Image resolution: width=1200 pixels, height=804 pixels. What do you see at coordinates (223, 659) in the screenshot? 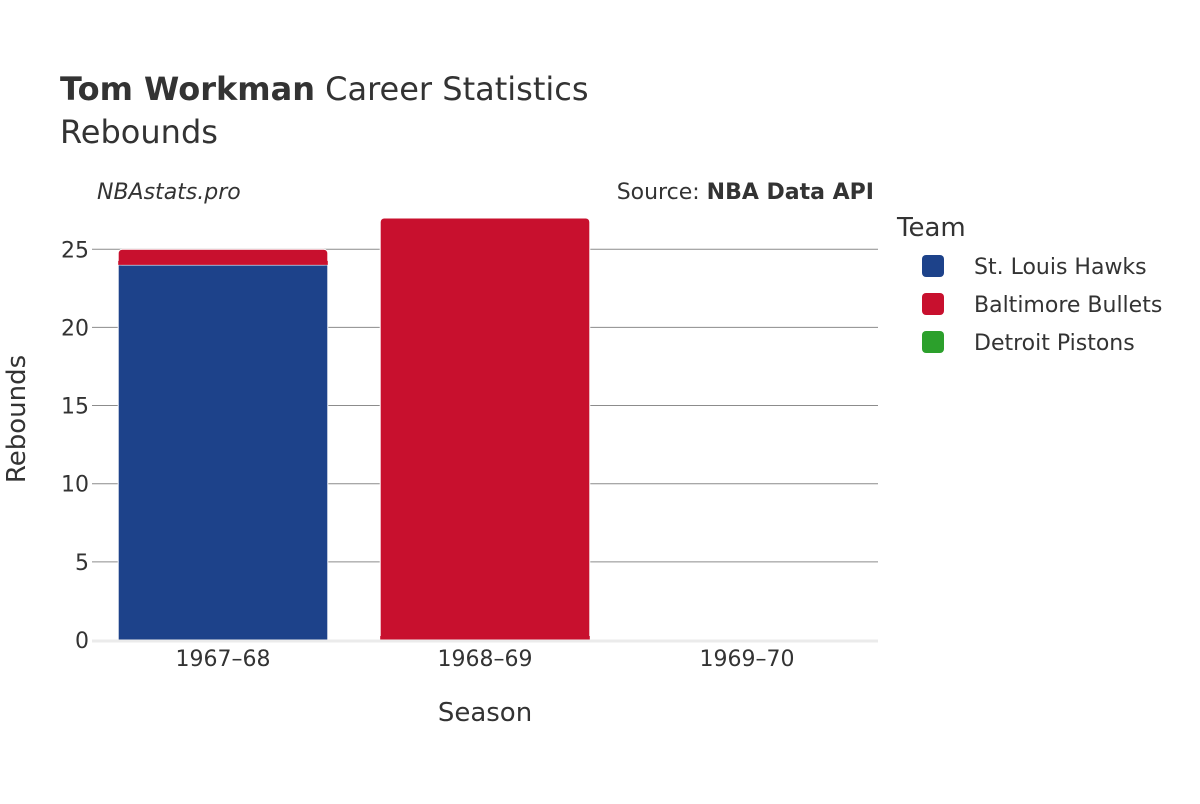
I see `x-tick-label: 1967–68` at bounding box center [223, 659].